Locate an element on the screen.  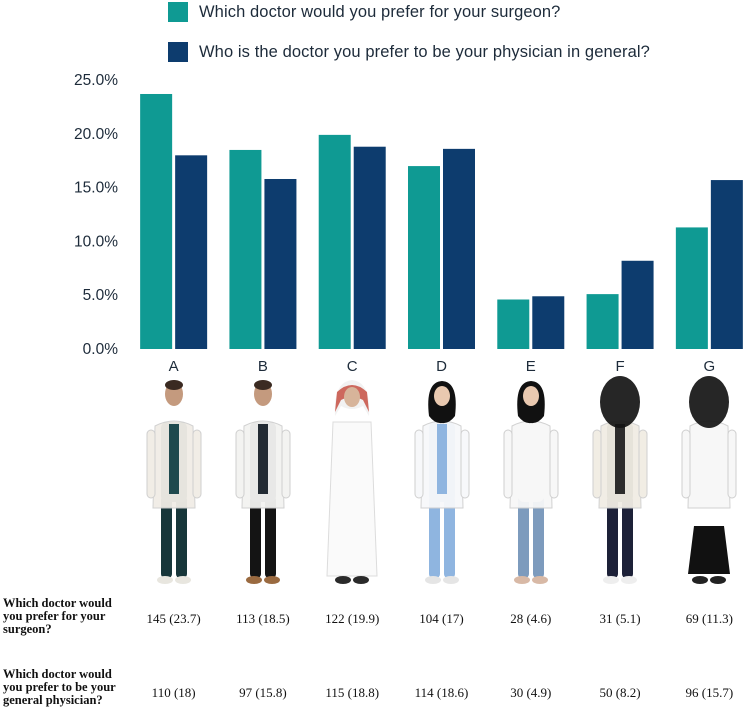
male-doctor-suit-figure is located at coordinates (263, 482).